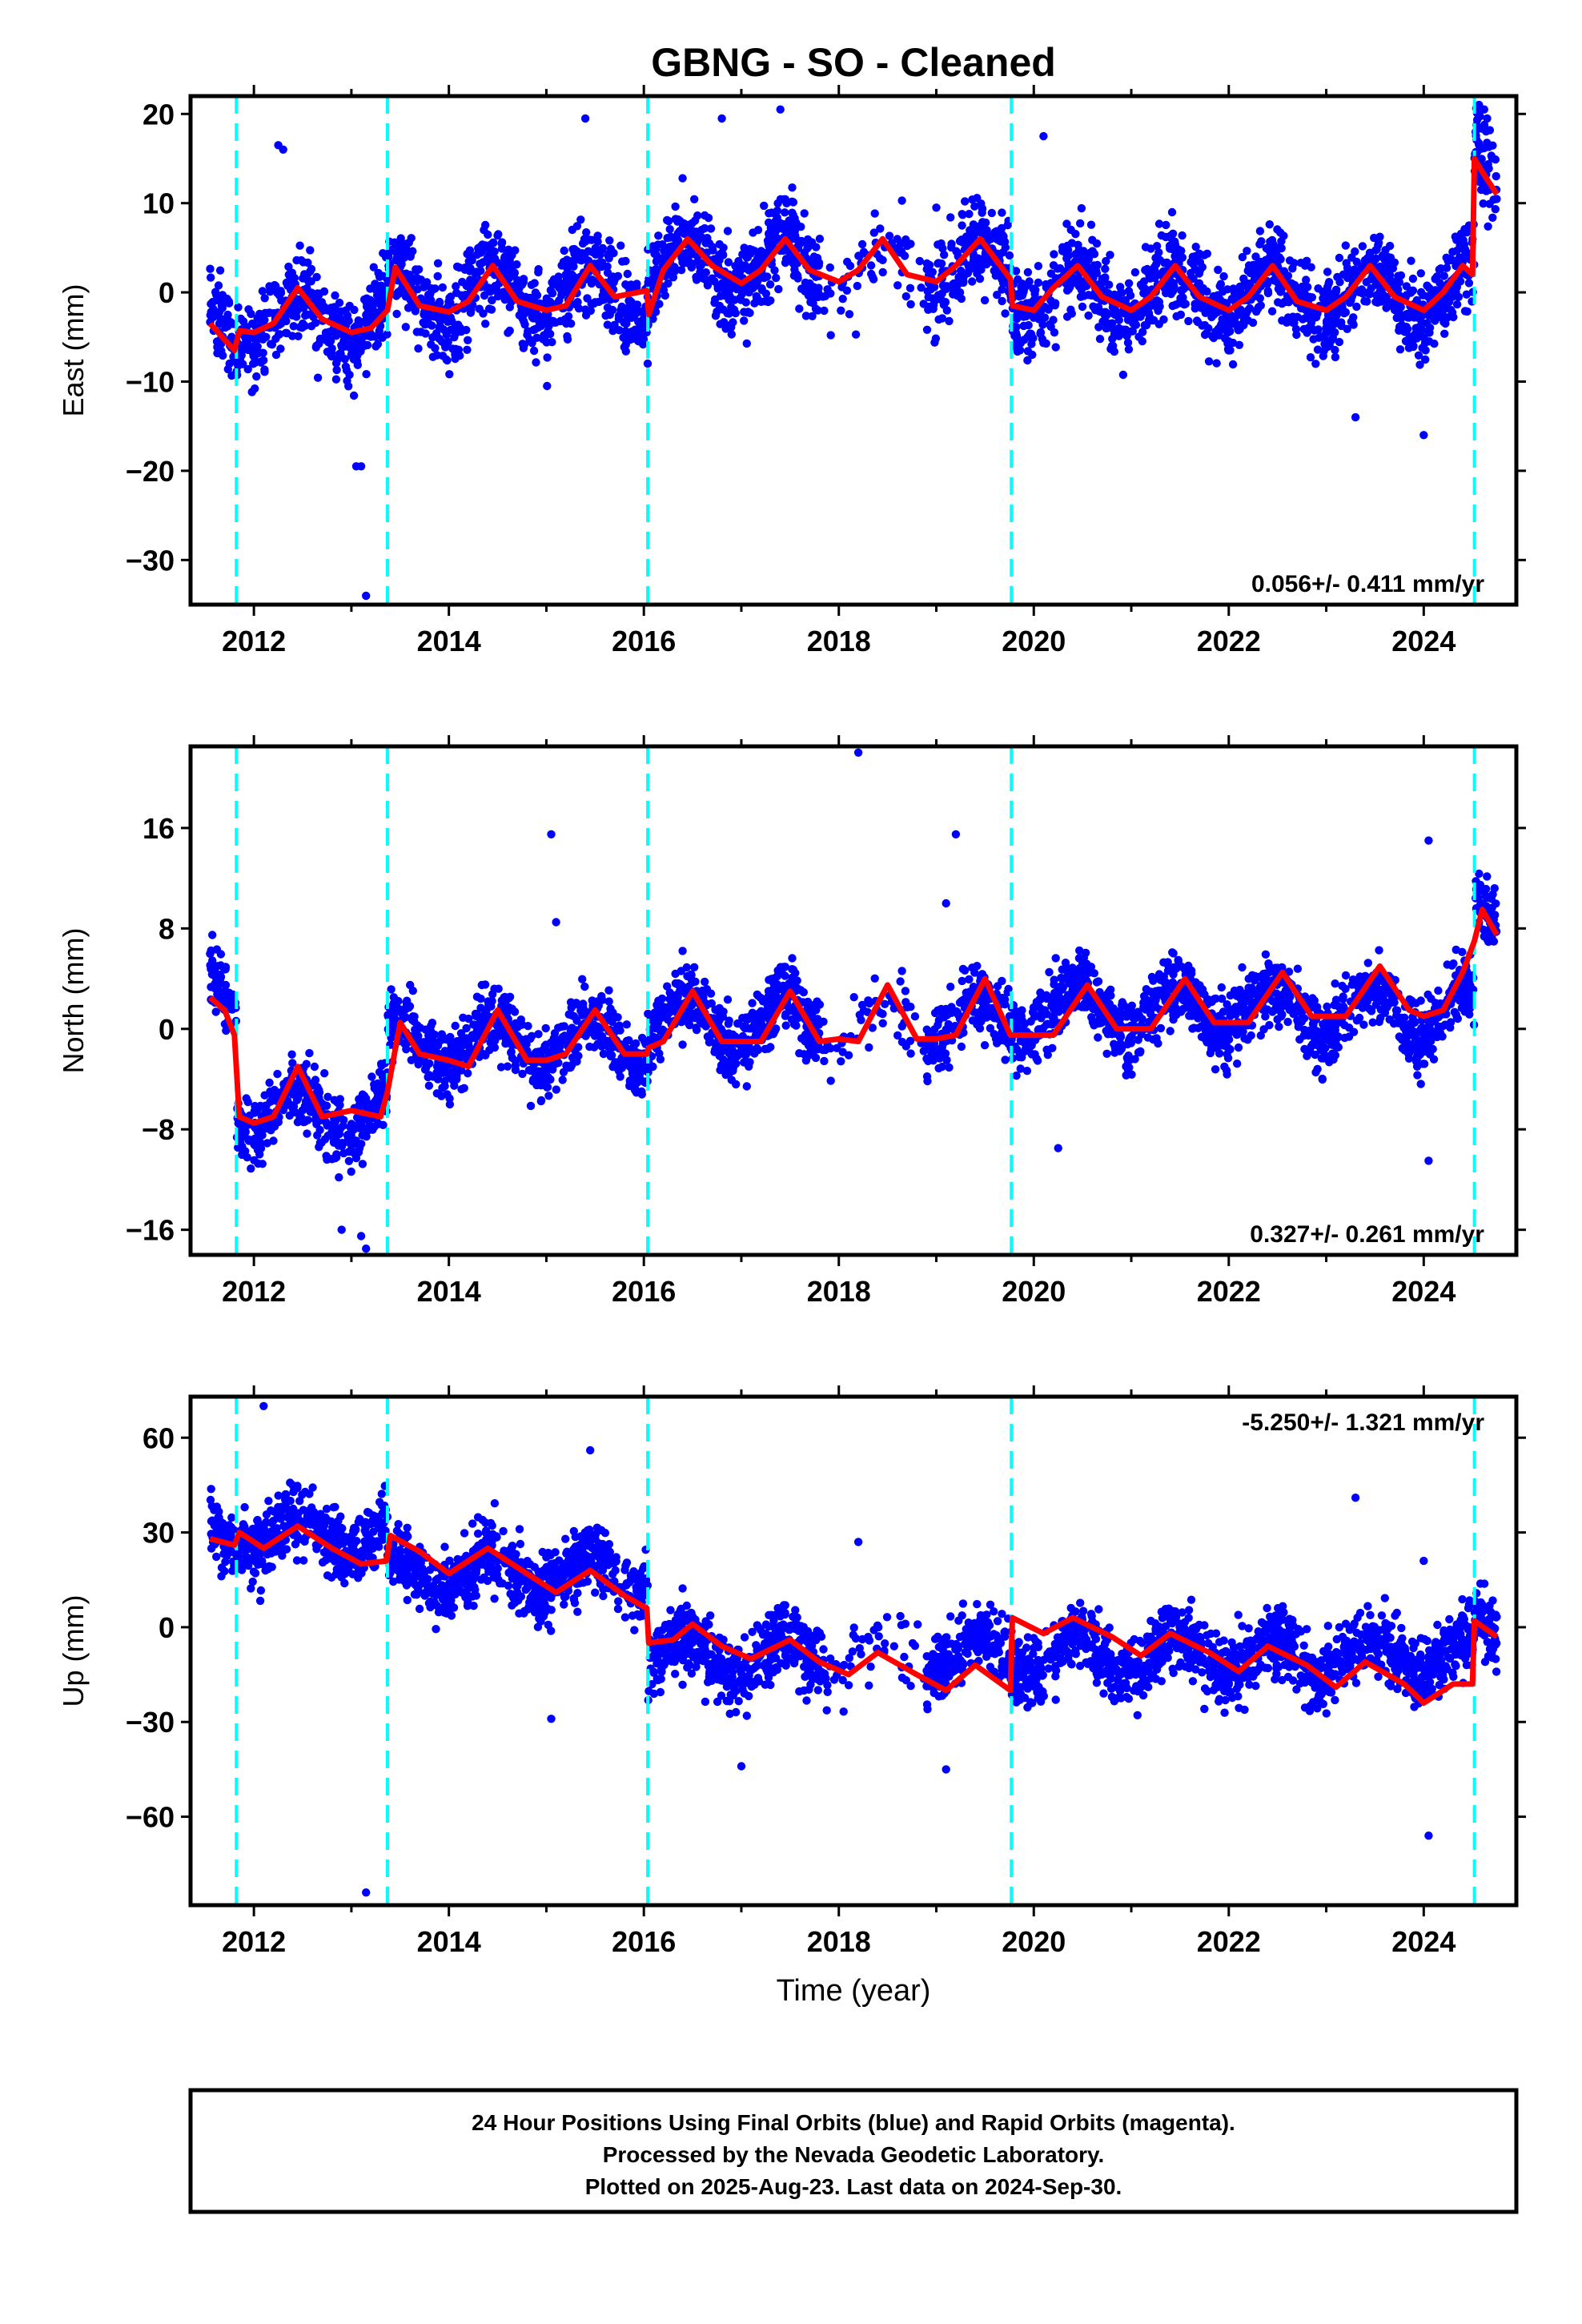 Image resolution: width=1582 pixels, height=2324 pixels. I want to click on east-y-tick-label: −30, so click(151, 560).